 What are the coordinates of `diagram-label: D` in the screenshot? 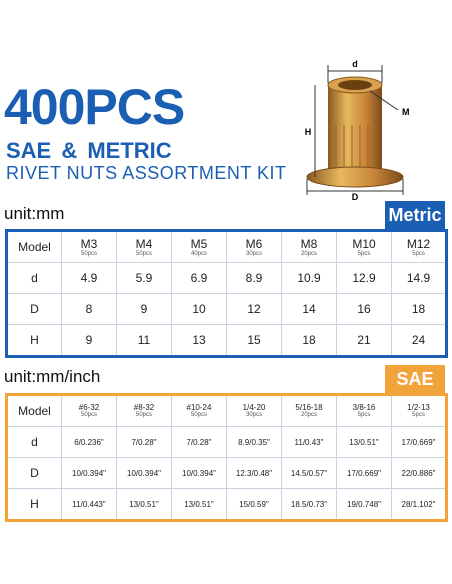 It's located at (355, 196).